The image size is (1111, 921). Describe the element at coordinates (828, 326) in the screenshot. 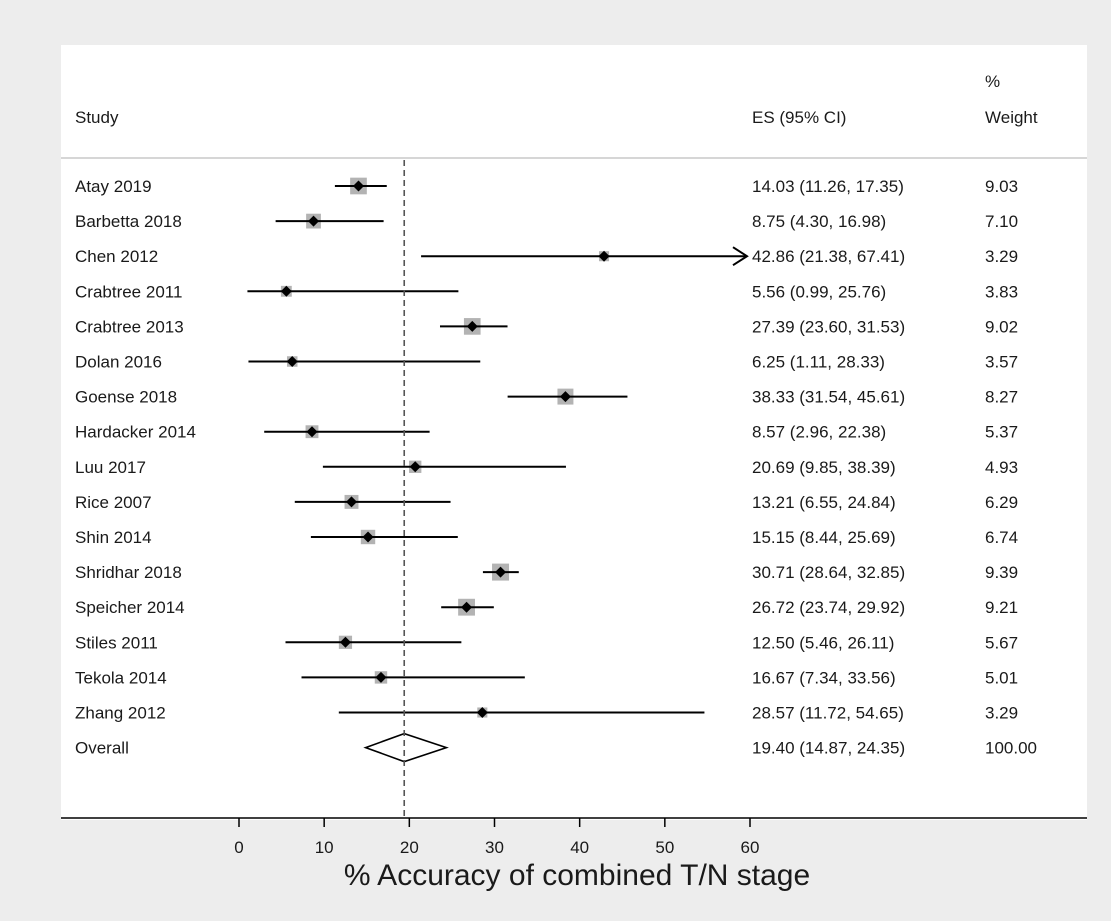

I see `es-ci-text: 27.39 (23.60, 31.53)` at that location.